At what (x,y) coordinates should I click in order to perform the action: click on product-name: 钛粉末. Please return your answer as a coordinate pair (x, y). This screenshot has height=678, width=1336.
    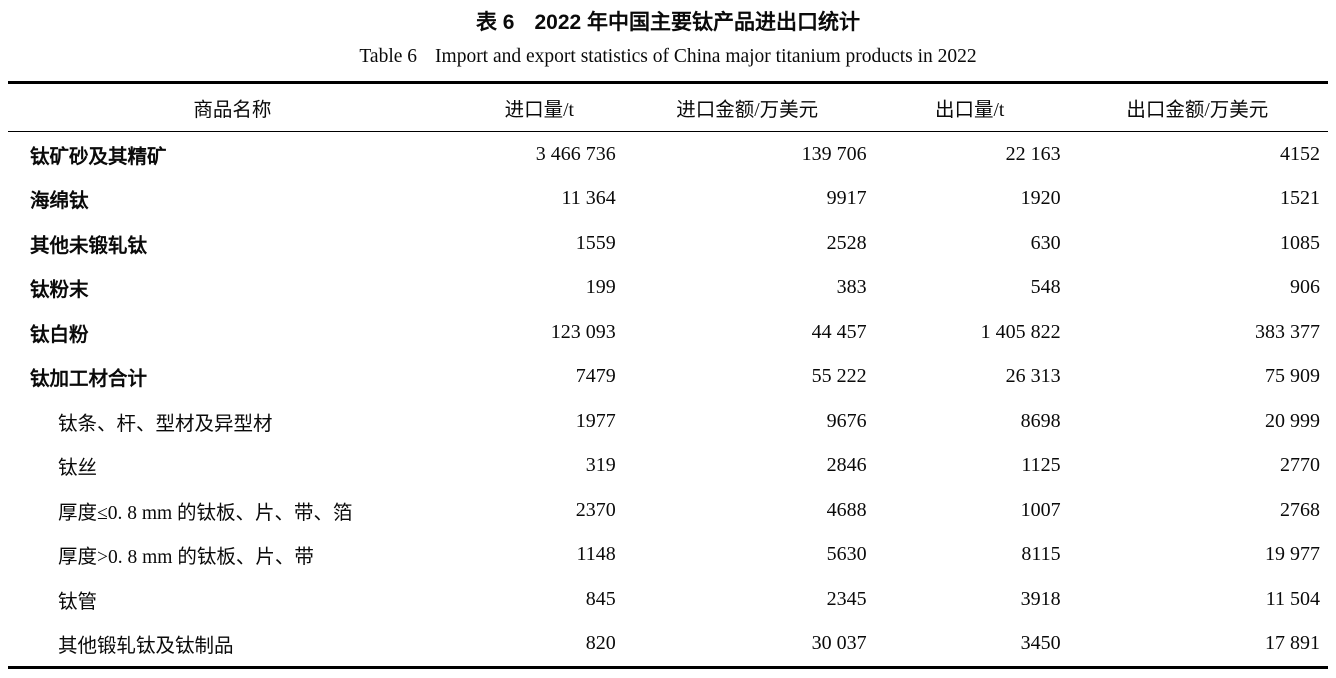
    Looking at the image, I should click on (59, 290).